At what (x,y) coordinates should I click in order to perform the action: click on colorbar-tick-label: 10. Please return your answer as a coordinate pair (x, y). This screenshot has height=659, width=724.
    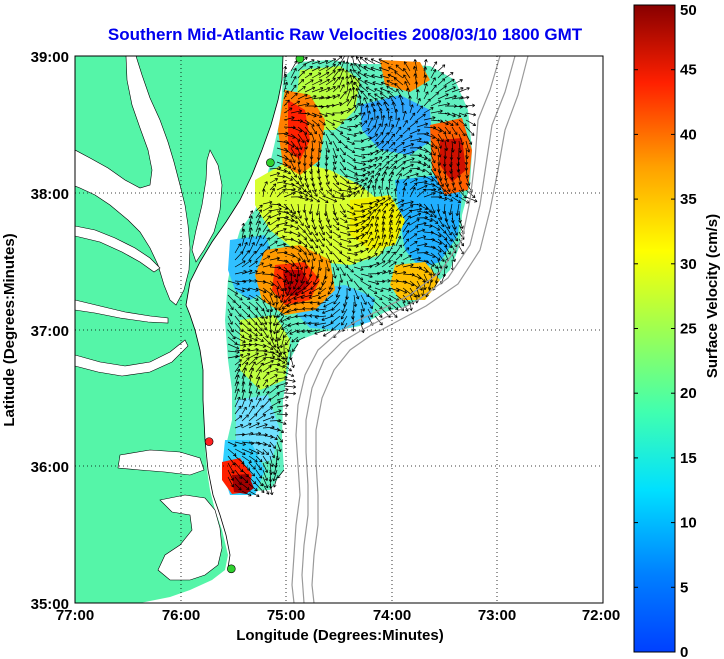
    Looking at the image, I should click on (688, 523).